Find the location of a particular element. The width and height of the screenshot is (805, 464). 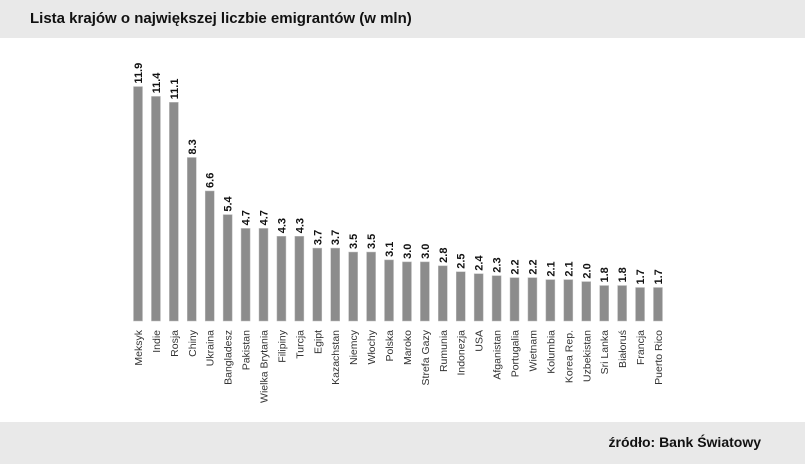

category-label: Kazachstan is located at coordinates (336, 357).